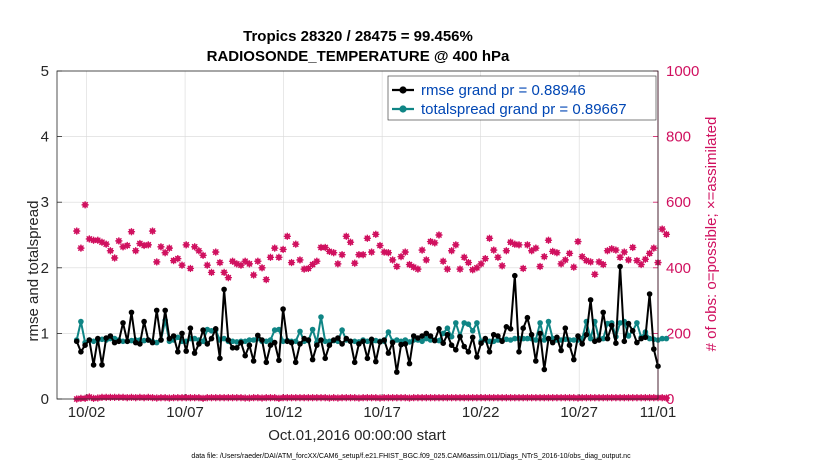  I want to click on x-tick-label: 10/17, so click(382, 412).